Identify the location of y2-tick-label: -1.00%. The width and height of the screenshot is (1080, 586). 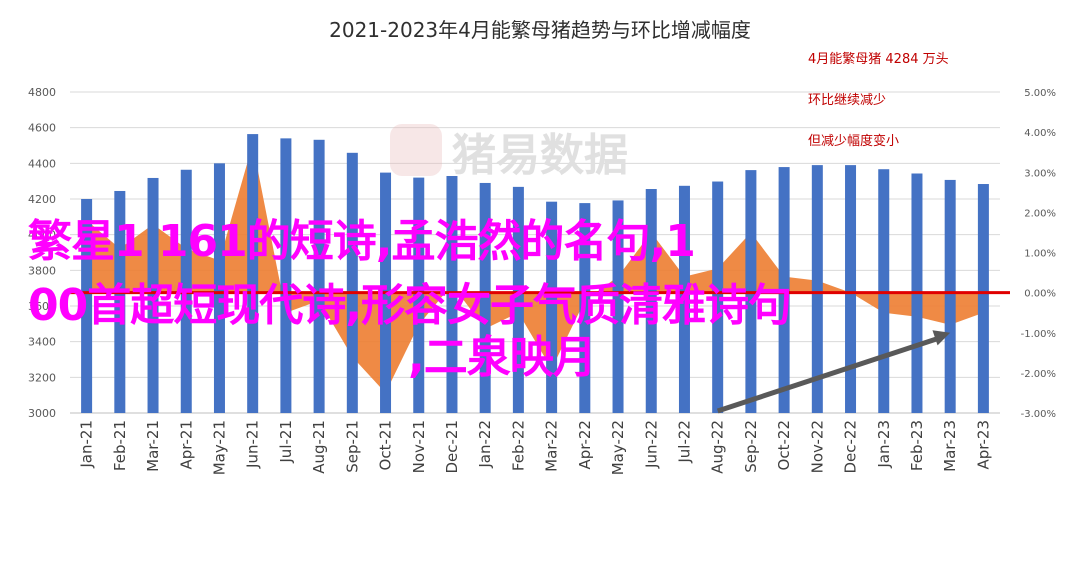
(1038, 334).